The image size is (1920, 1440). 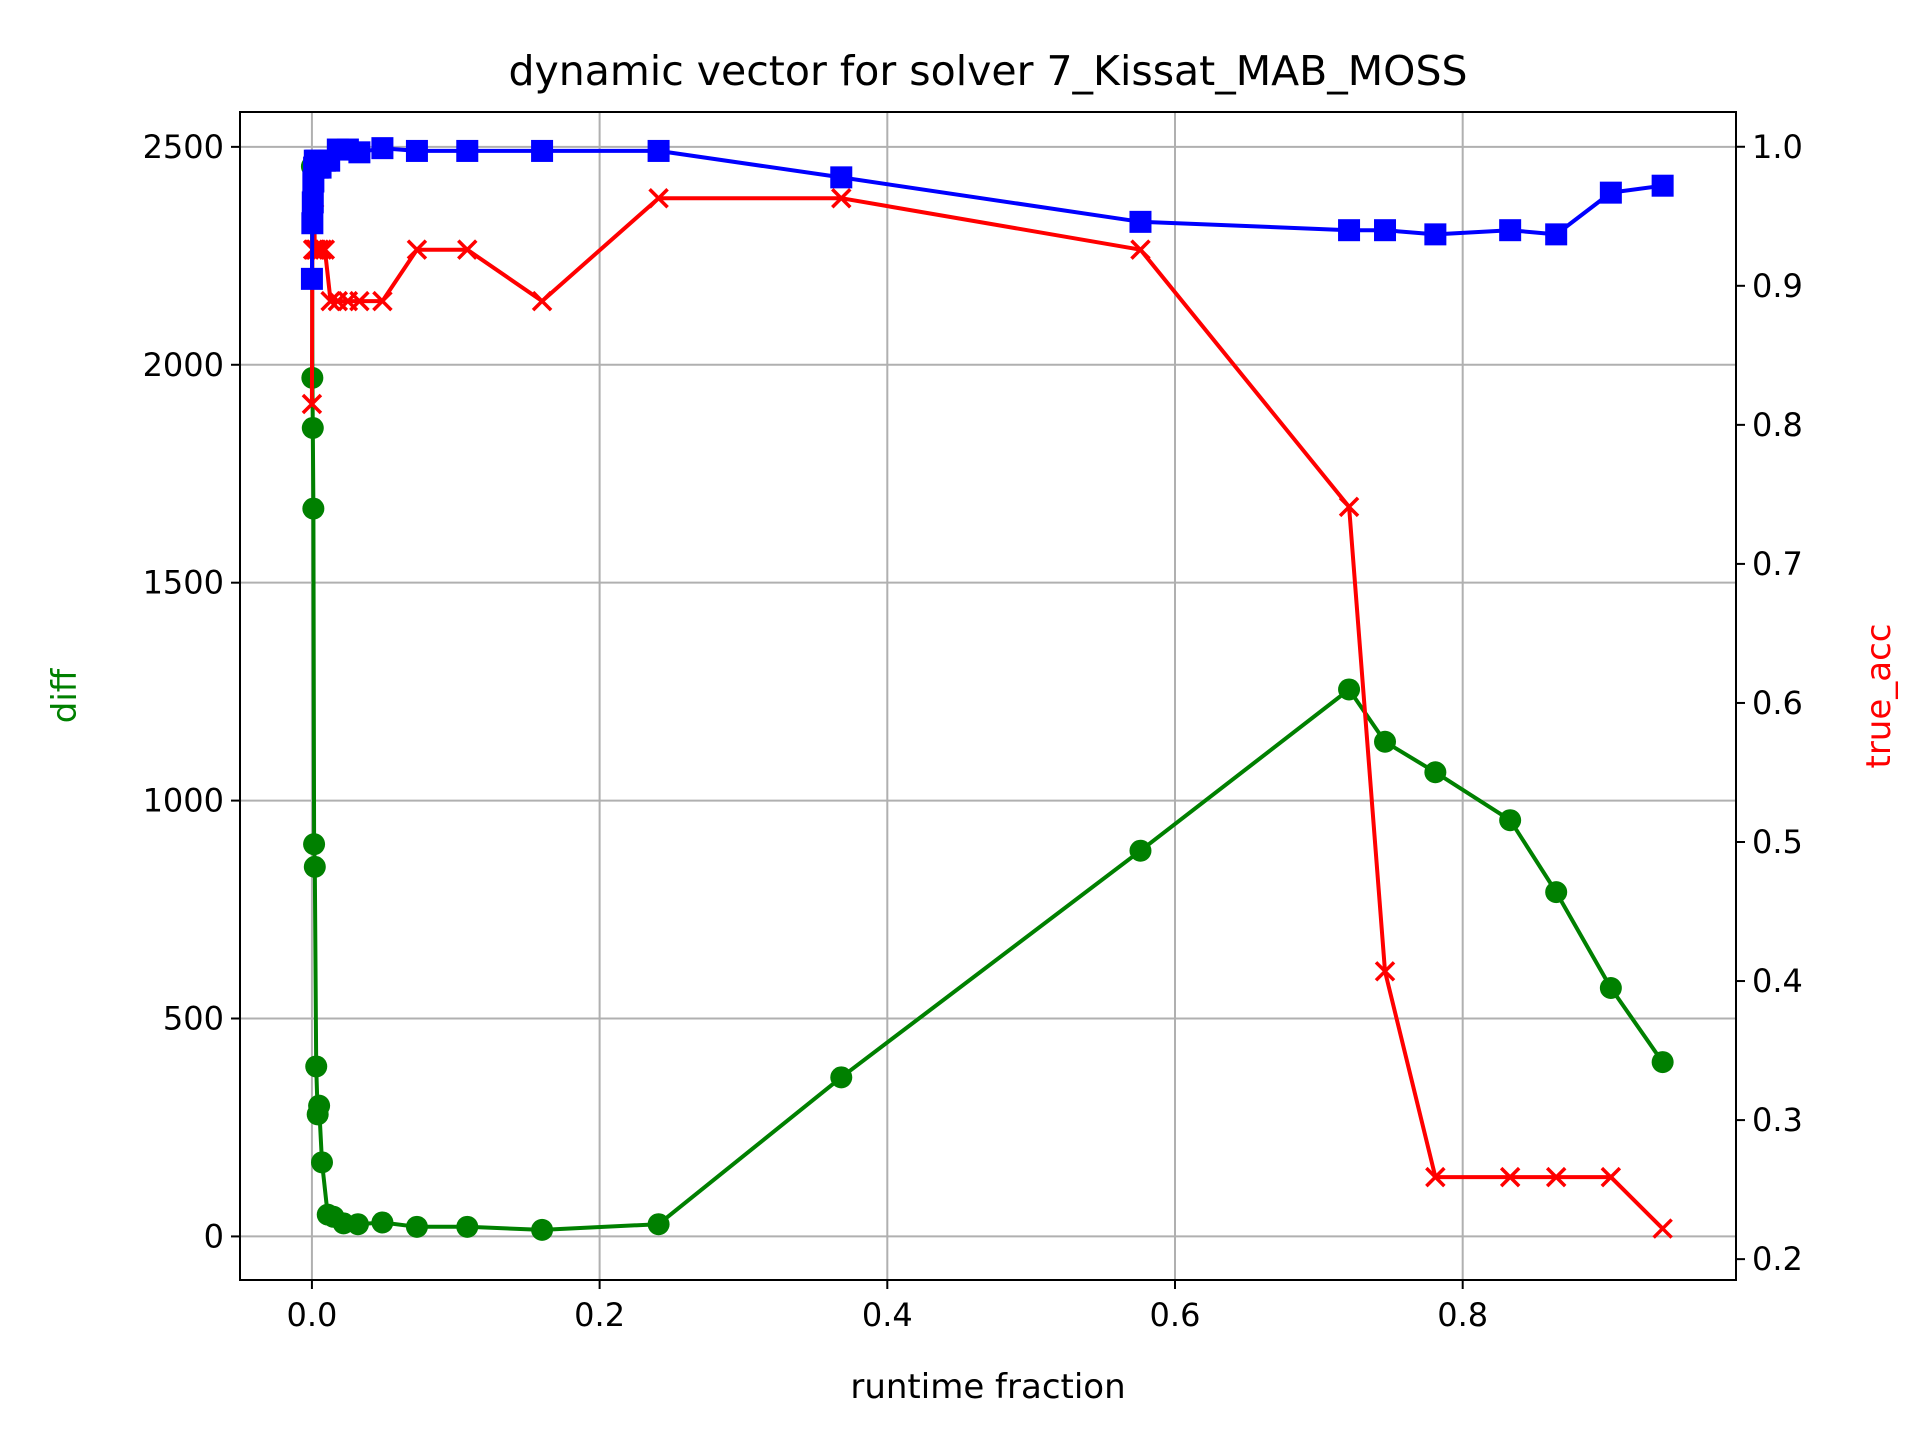 I want to click on y-right-tick-label: 0.4, so click(x=1777, y=981).